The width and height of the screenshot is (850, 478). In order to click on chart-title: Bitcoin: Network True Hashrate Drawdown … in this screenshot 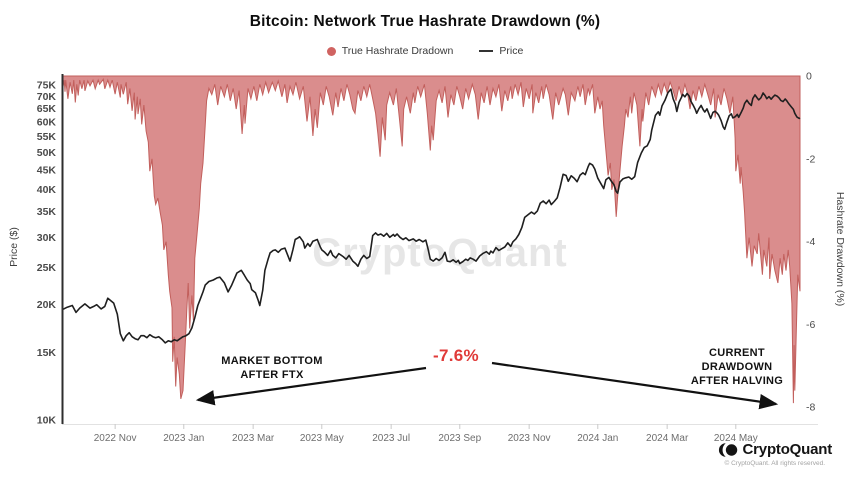, I will do `click(425, 21)`.